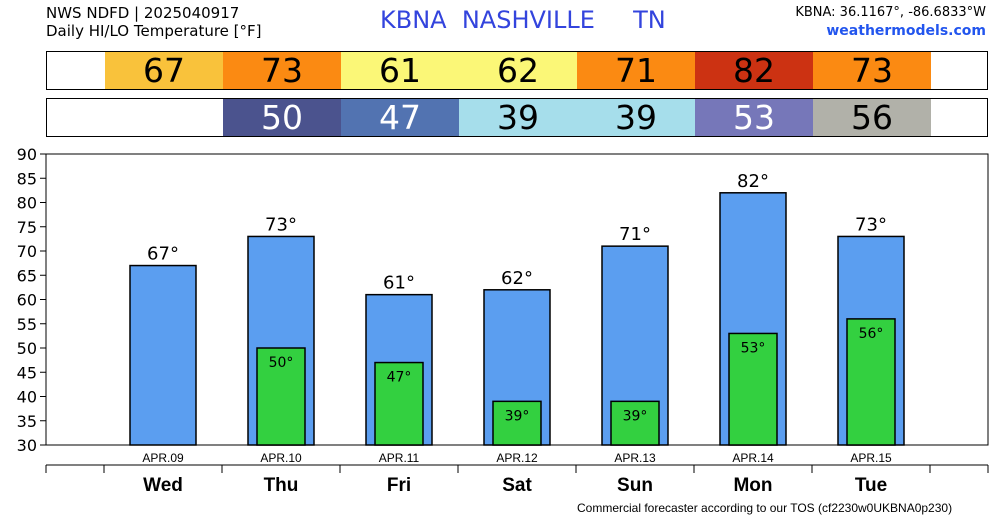 The image size is (1000, 520). Describe the element at coordinates (163, 458) in the screenshot. I see `date-label: APR.09` at that location.